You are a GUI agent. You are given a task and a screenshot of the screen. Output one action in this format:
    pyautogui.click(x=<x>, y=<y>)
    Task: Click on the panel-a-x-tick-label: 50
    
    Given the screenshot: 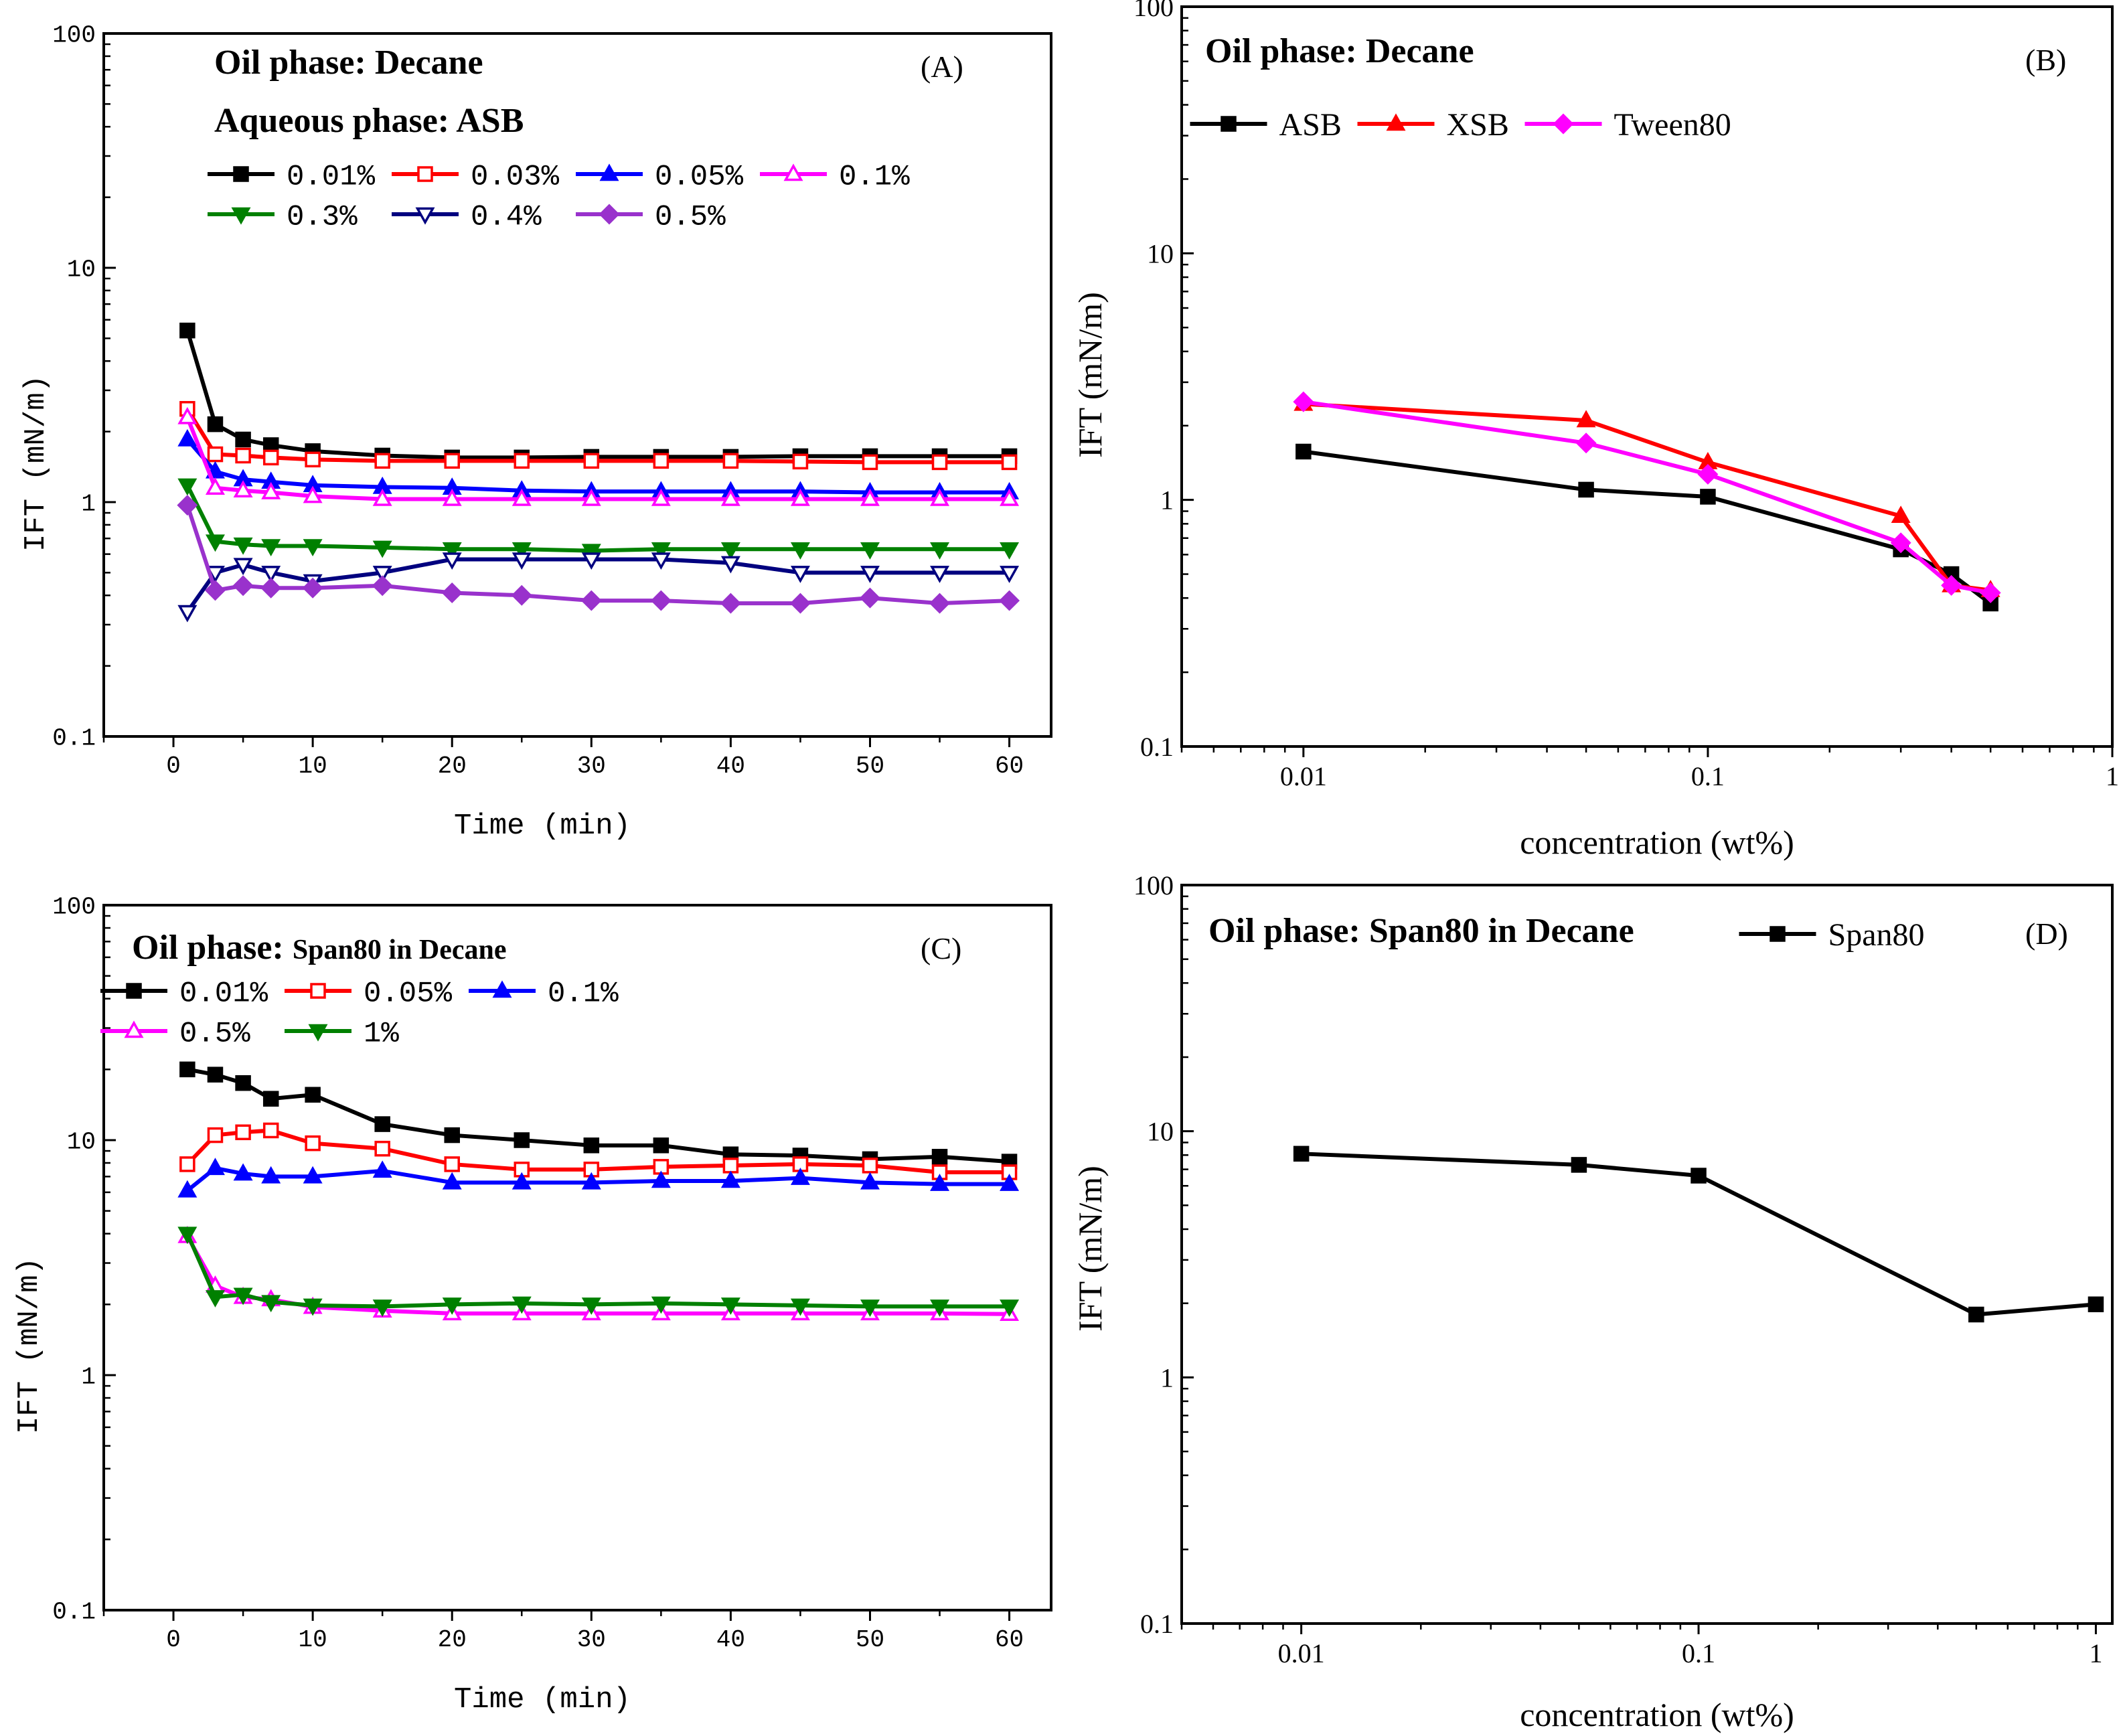 What is the action you would take?
    pyautogui.click(x=870, y=766)
    